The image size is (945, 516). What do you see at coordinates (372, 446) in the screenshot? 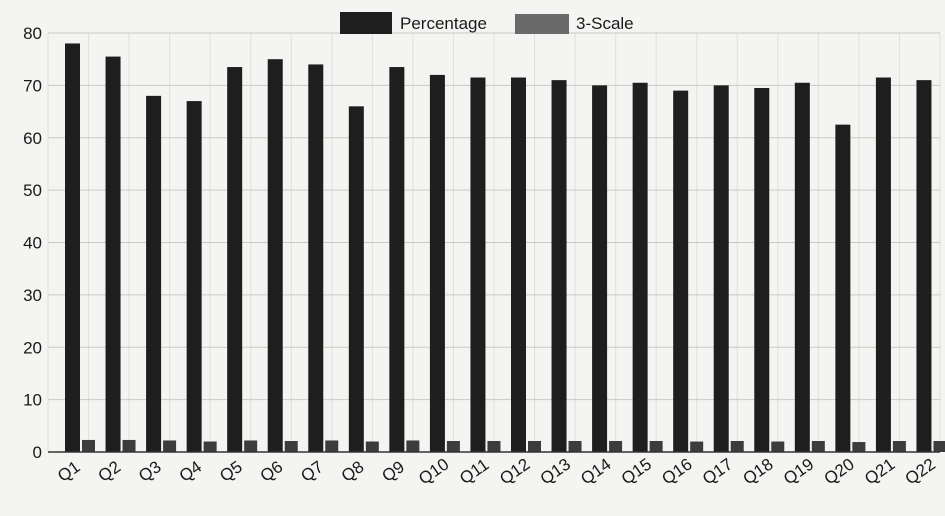
I see `bar-3-scale-q8` at bounding box center [372, 446].